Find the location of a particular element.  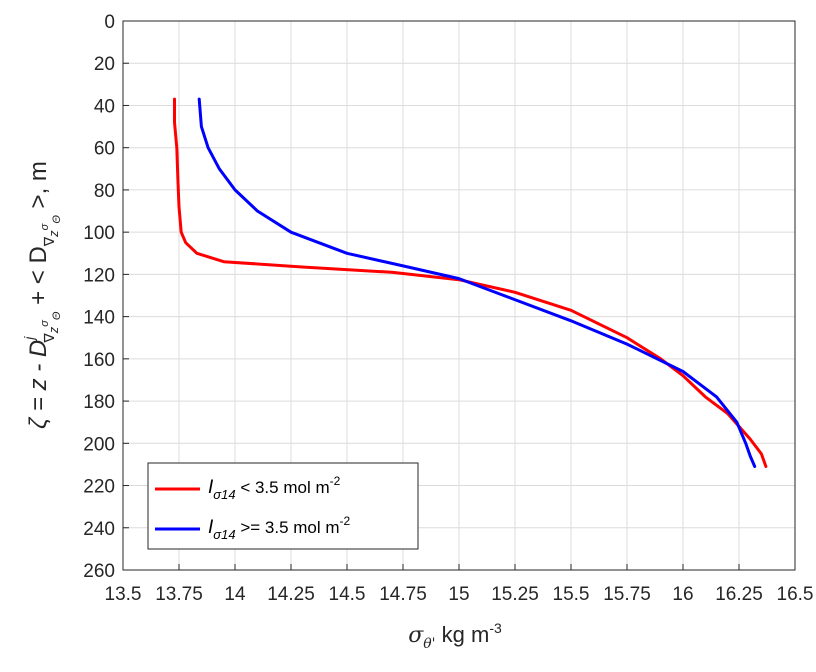

y-axis: 0 20 40 60 80 100 120 140 160 180 200 220 240 260 is located at coordinates (106, 297).